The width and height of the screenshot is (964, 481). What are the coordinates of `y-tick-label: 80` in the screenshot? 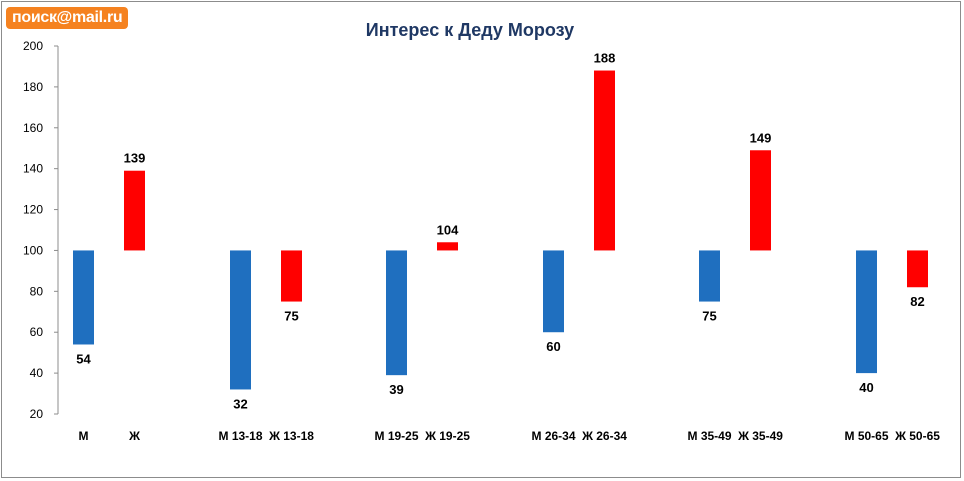 It's located at (37, 291).